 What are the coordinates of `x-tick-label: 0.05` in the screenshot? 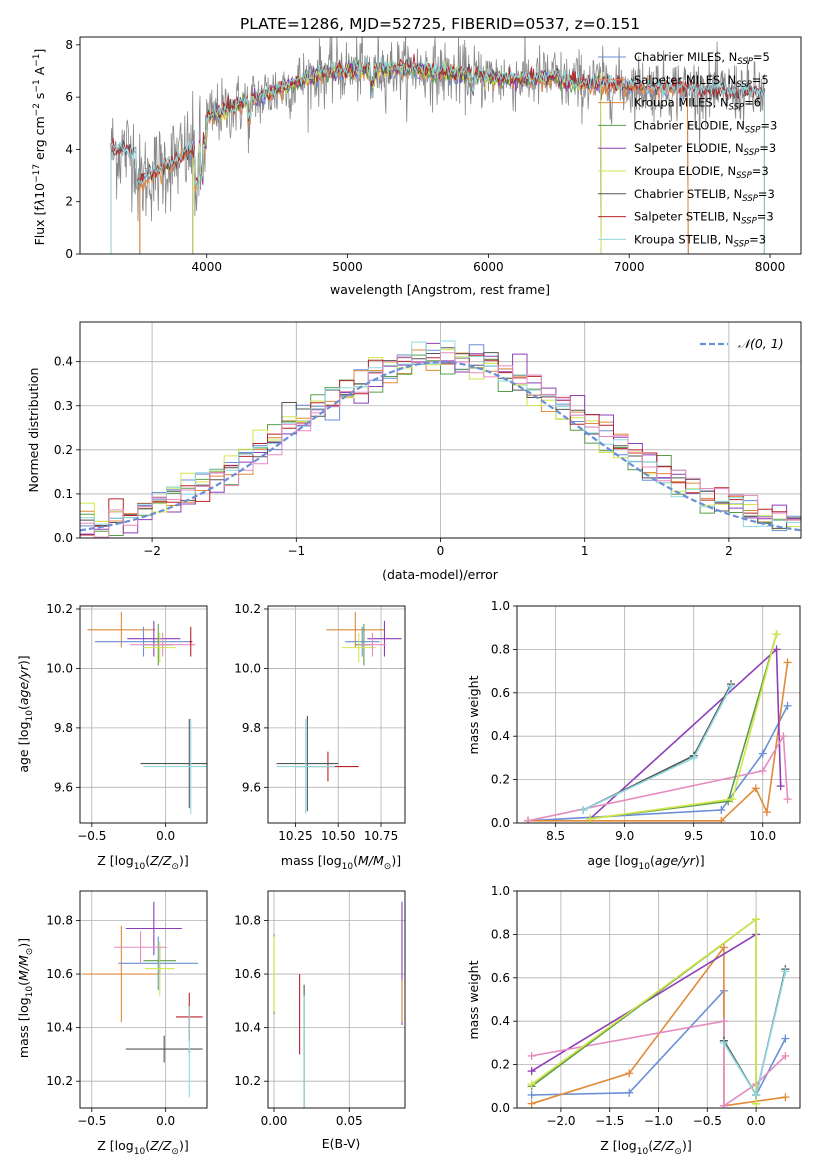 It's located at (349, 1121).